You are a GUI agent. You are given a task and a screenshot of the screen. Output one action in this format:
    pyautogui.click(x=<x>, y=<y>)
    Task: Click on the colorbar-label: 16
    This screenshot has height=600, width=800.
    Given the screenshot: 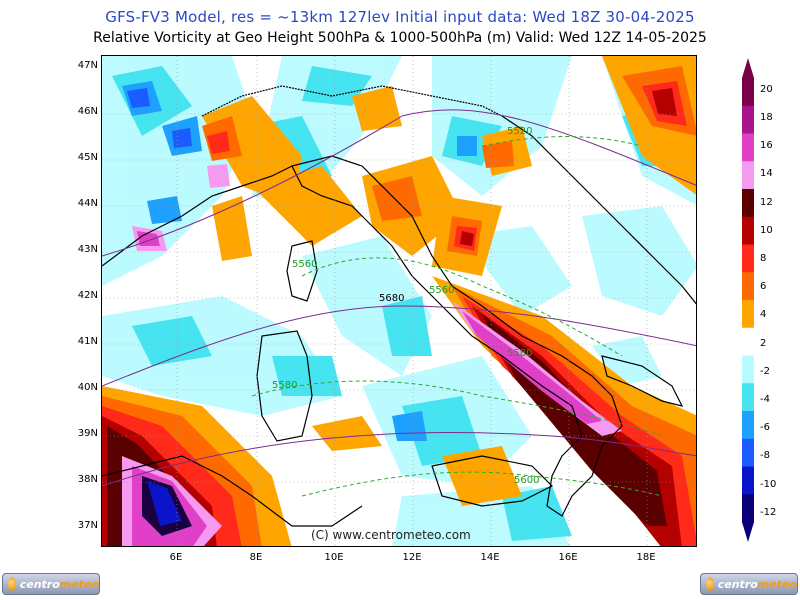 What is the action you would take?
    pyautogui.click(x=766, y=145)
    